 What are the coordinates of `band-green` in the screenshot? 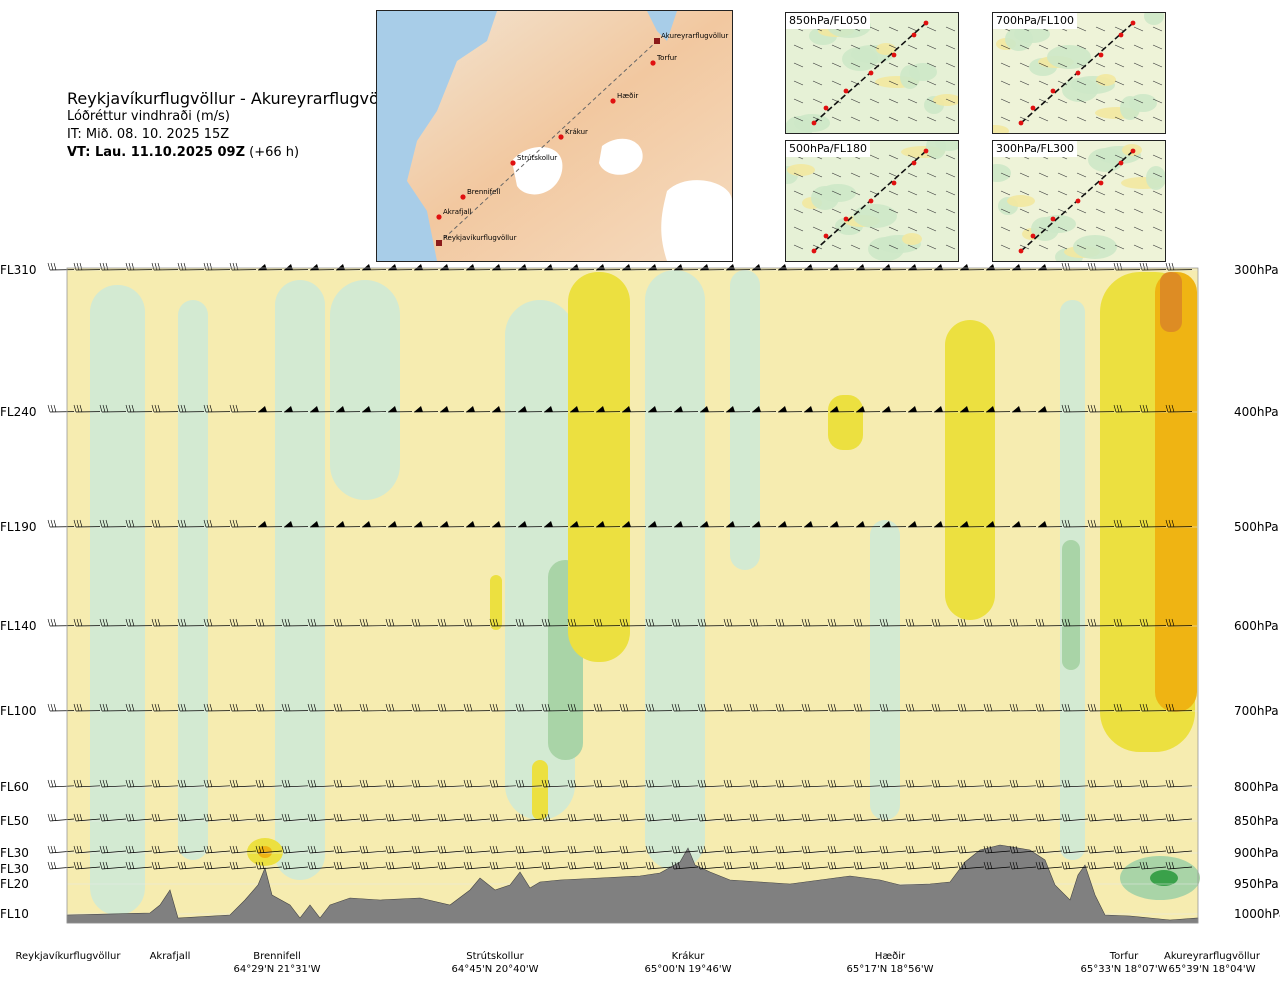 It's located at (193, 580).